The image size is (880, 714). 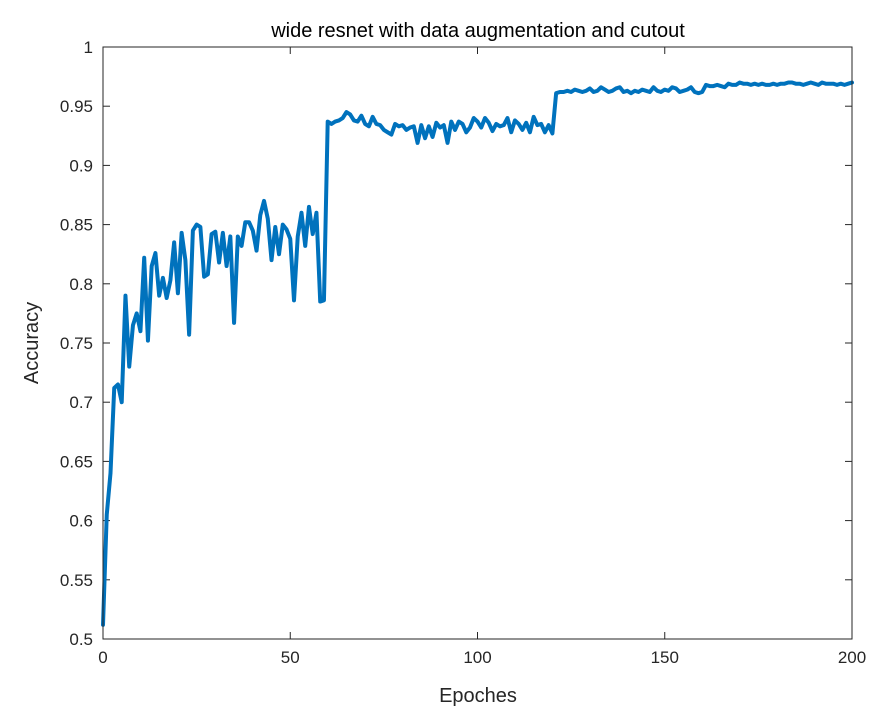 I want to click on y-tick-label: 0.65, so click(x=76, y=461).